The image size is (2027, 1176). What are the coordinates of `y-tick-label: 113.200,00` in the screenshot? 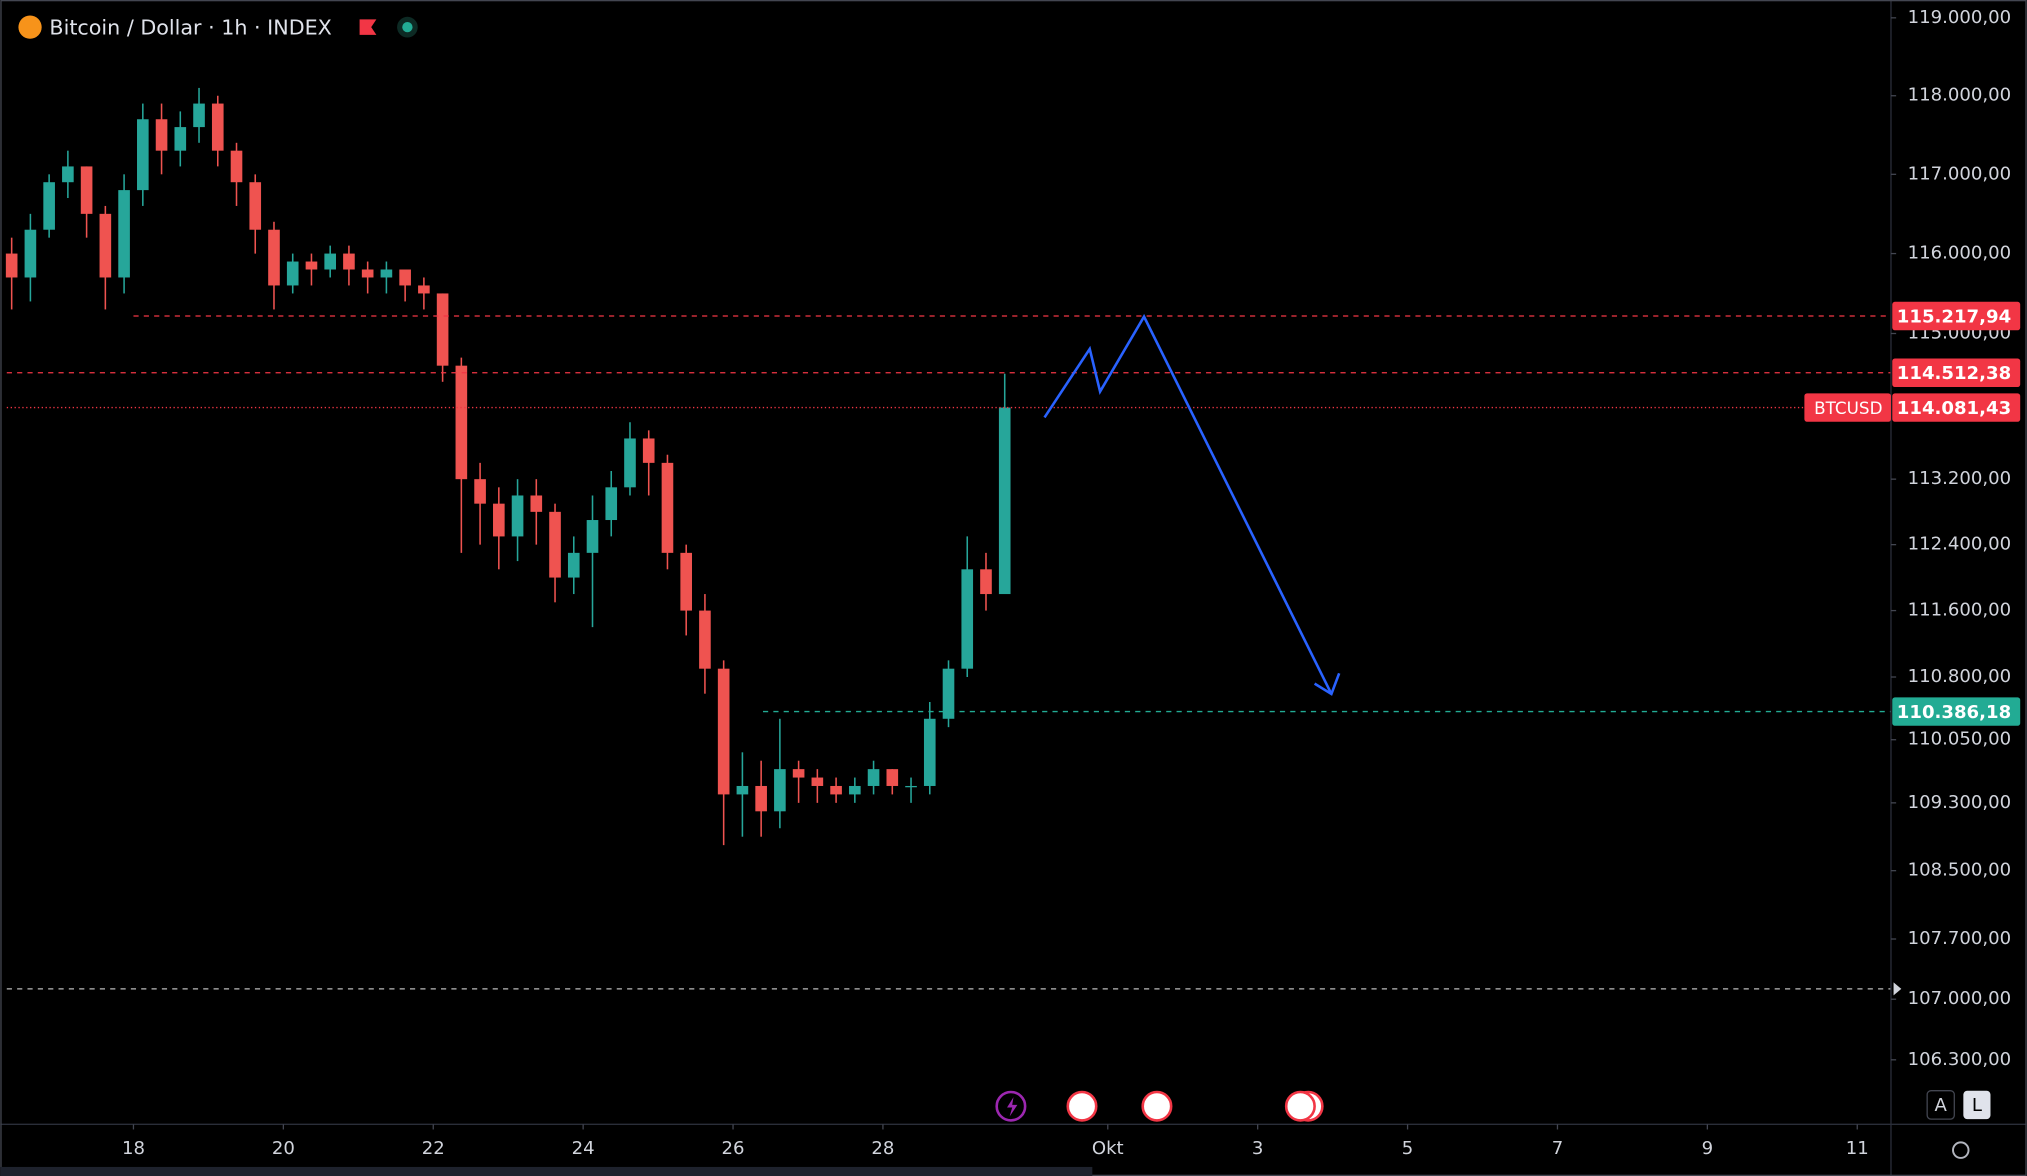 It's located at (1960, 478).